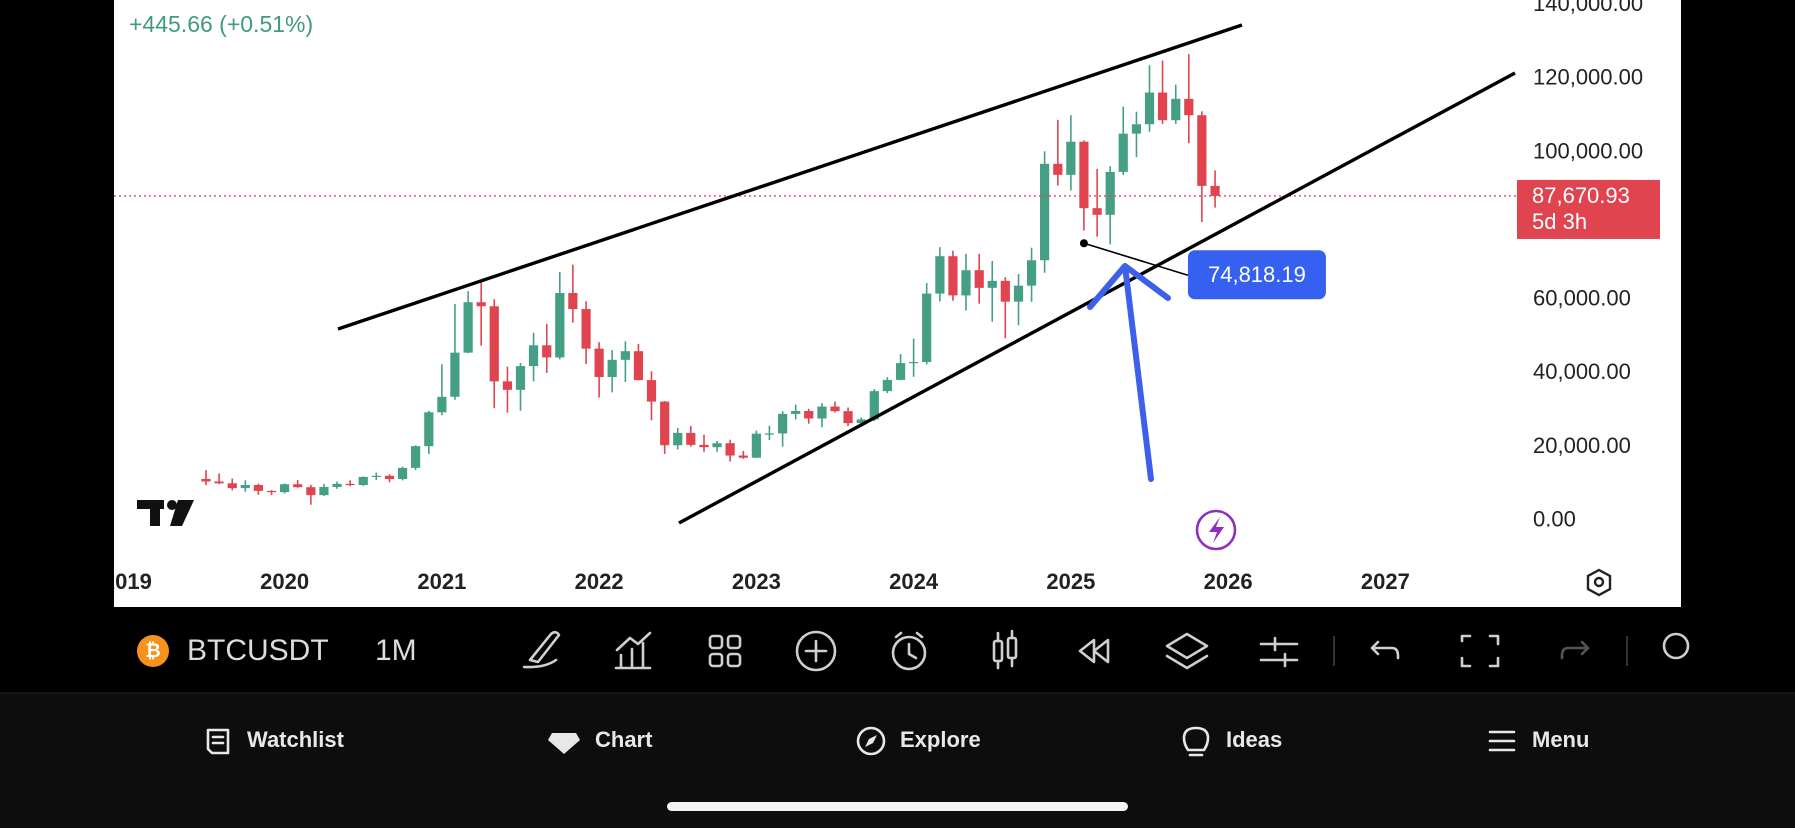 The image size is (1795, 828). Describe the element at coordinates (1094, 651) in the screenshot. I see `replay-tool` at that location.